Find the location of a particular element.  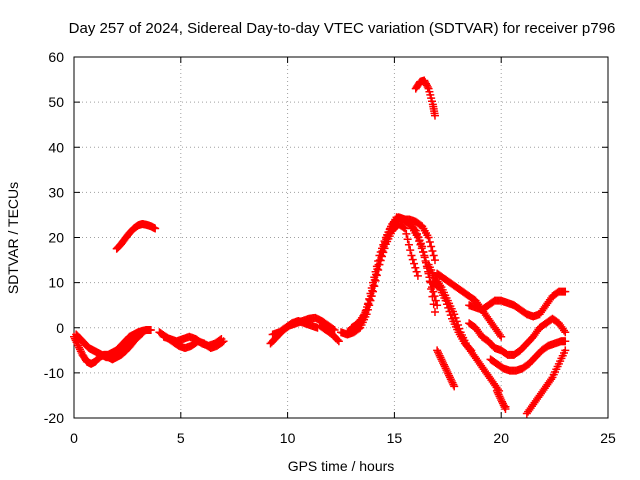

y-tick-label: 20 is located at coordinates (56, 238).